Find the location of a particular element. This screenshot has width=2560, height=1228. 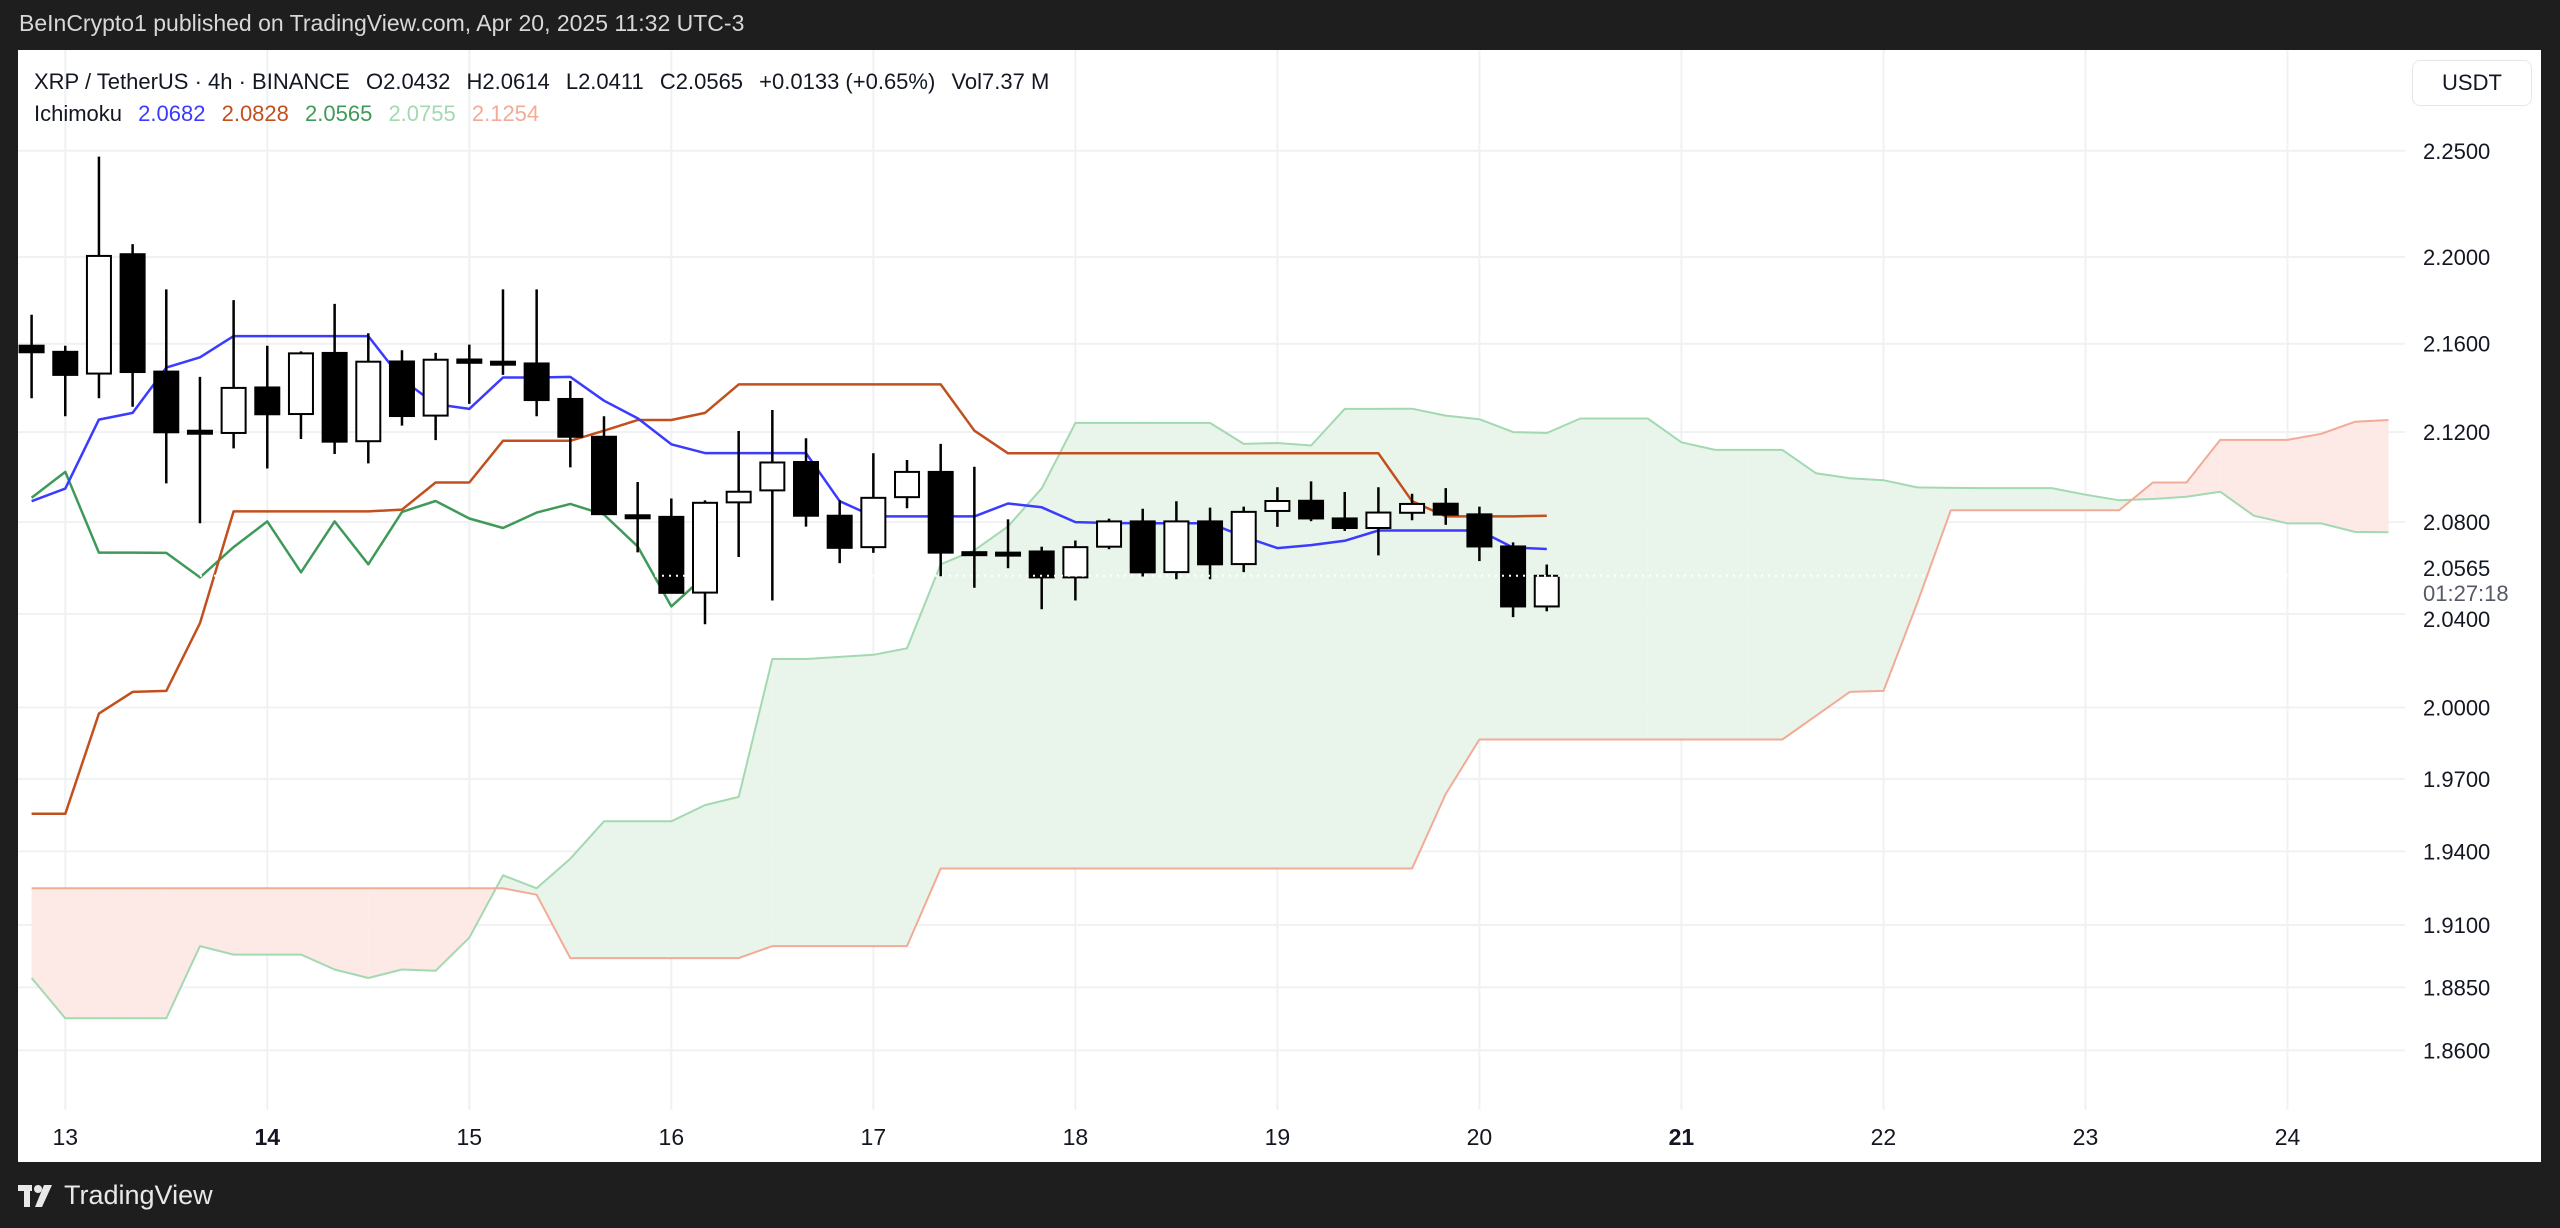

last-price-label: 2.0565 01:27:18 is located at coordinates (2466, 581).